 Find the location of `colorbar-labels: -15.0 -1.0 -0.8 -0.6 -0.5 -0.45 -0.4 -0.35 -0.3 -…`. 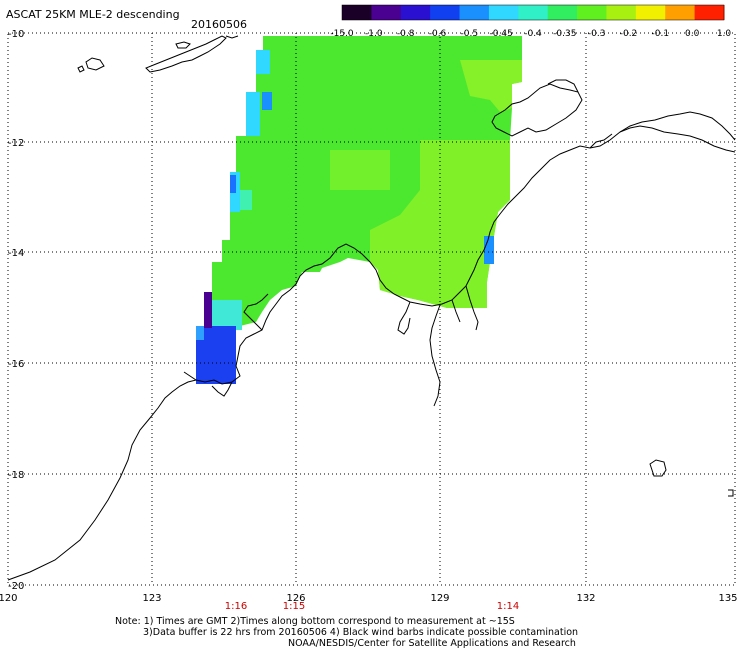

colorbar-labels: -15.0 -1.0 -0.8 -0.6 -0.5 -0.45 -0.4 -0.35 -0.3 -… is located at coordinates (530, 34).